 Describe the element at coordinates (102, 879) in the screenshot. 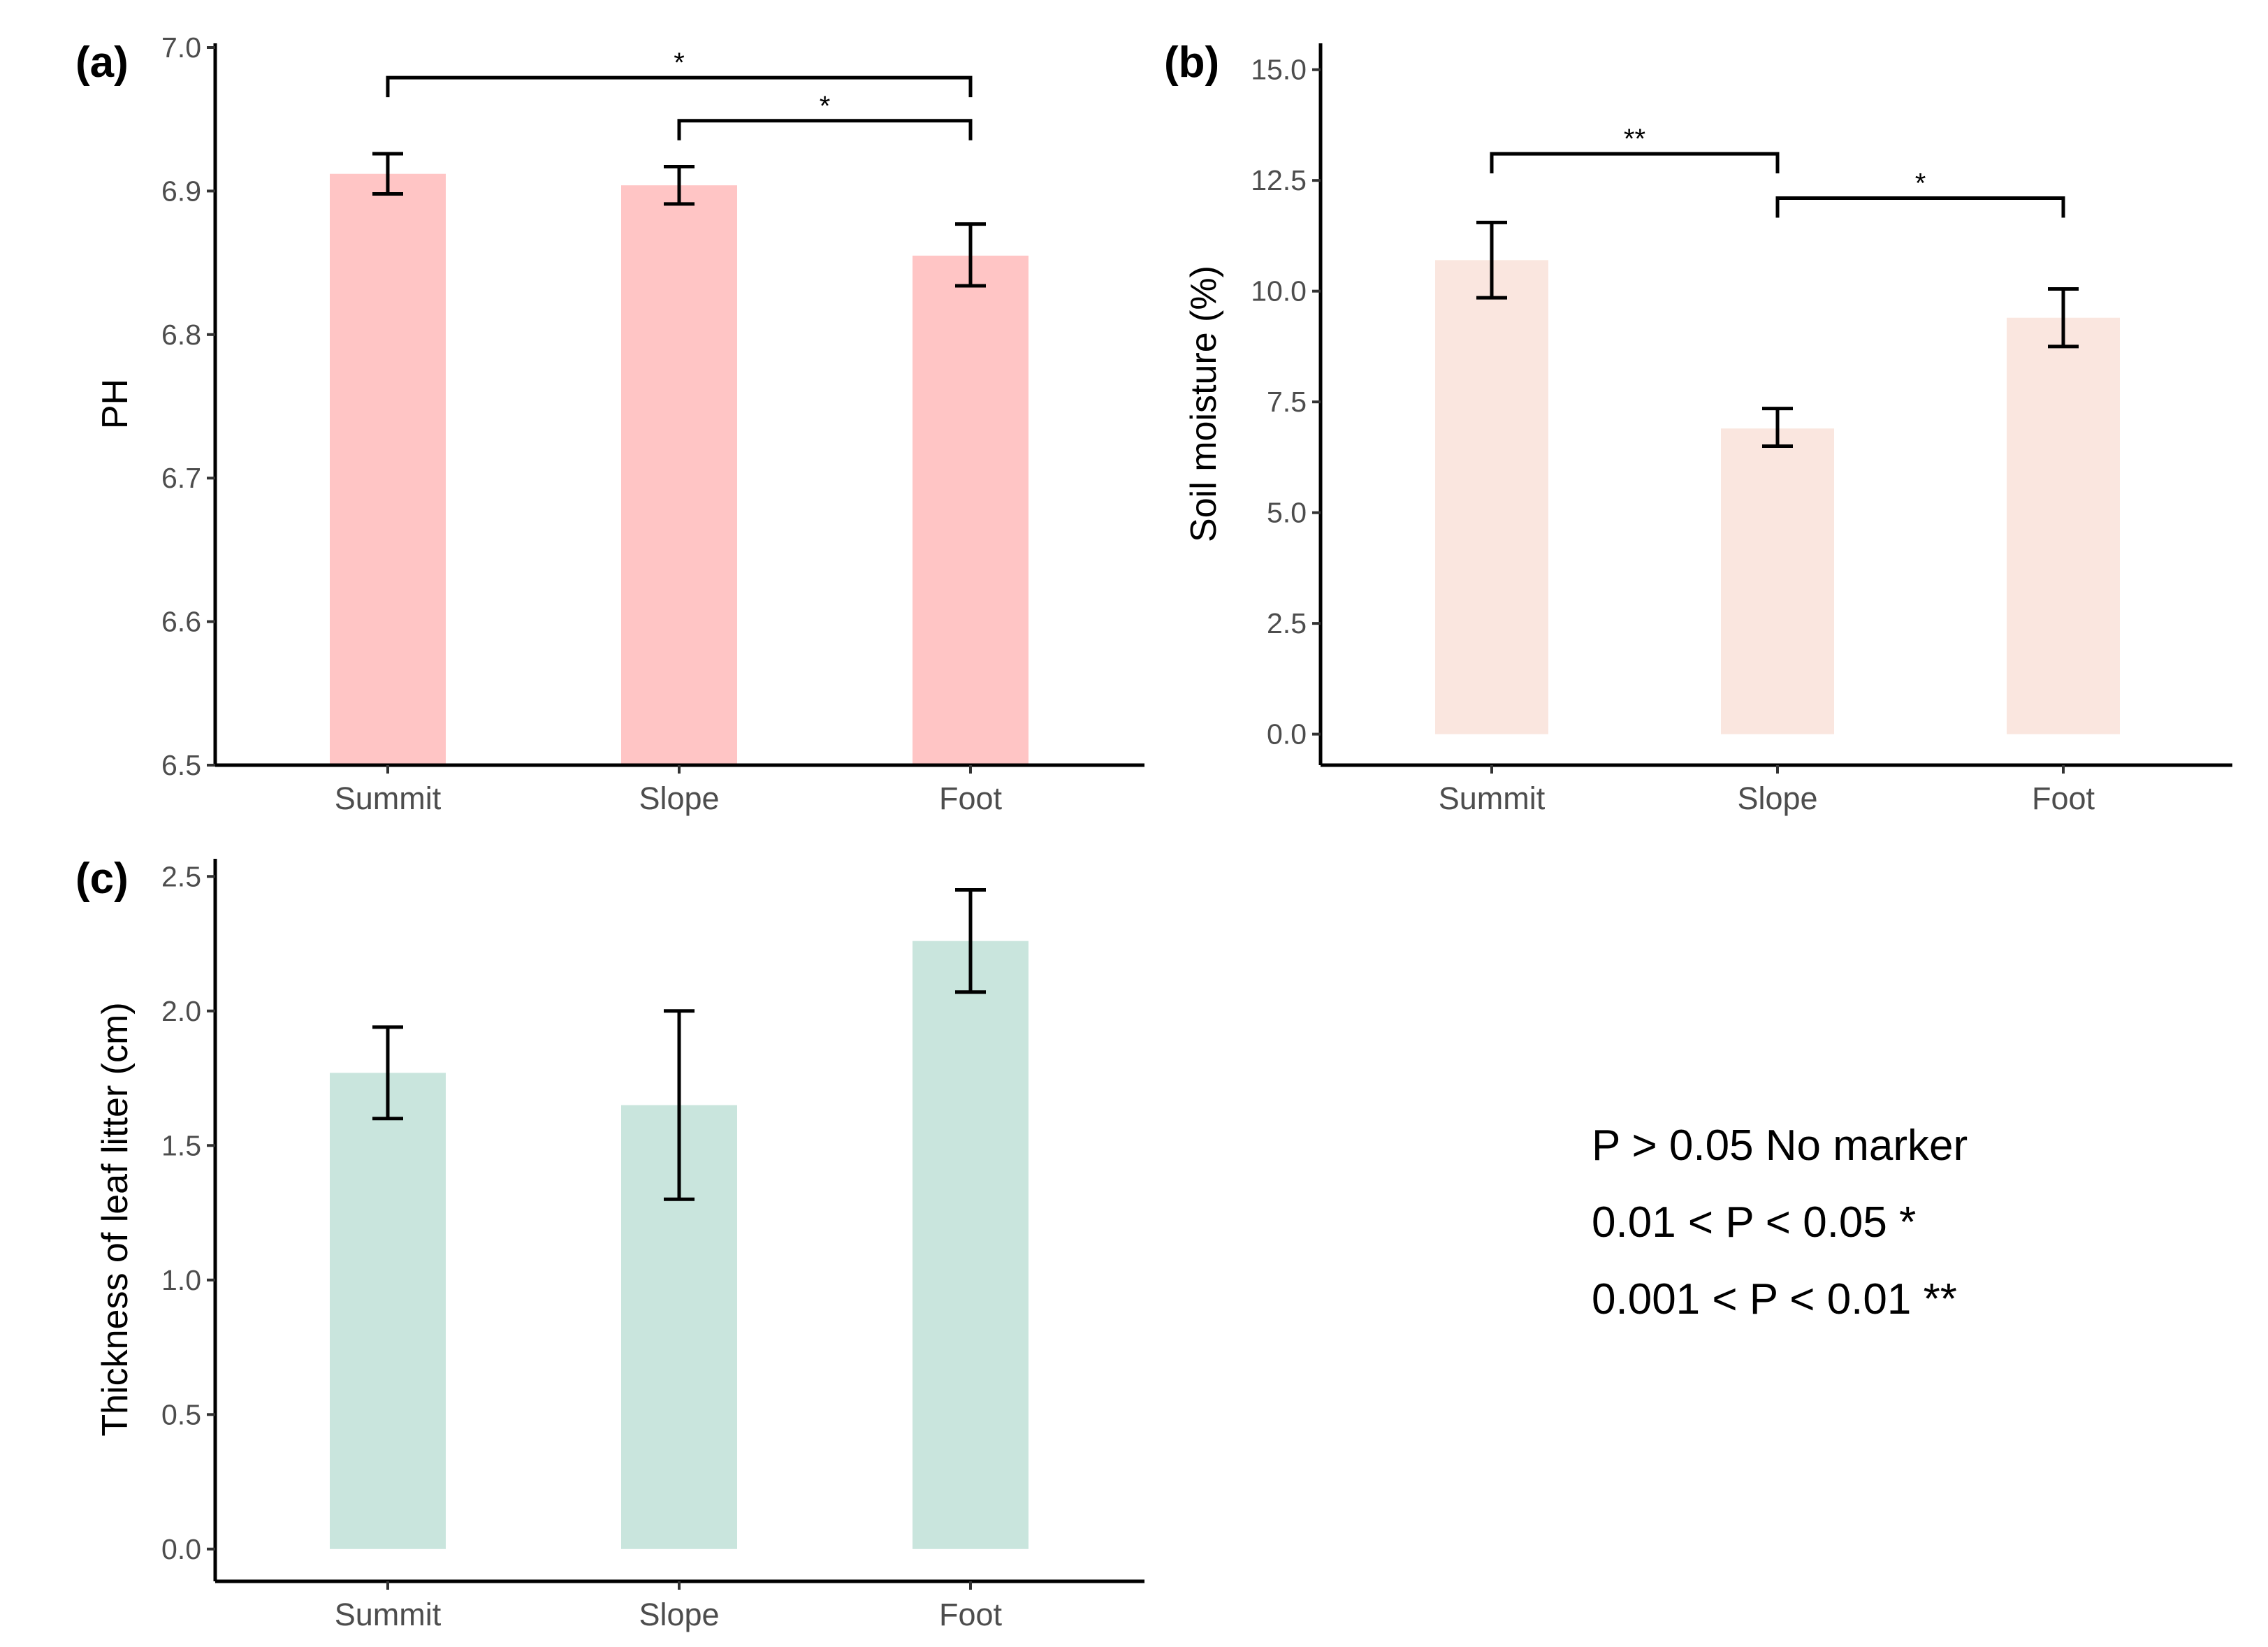

I see `panel-c-label: (c)` at that location.